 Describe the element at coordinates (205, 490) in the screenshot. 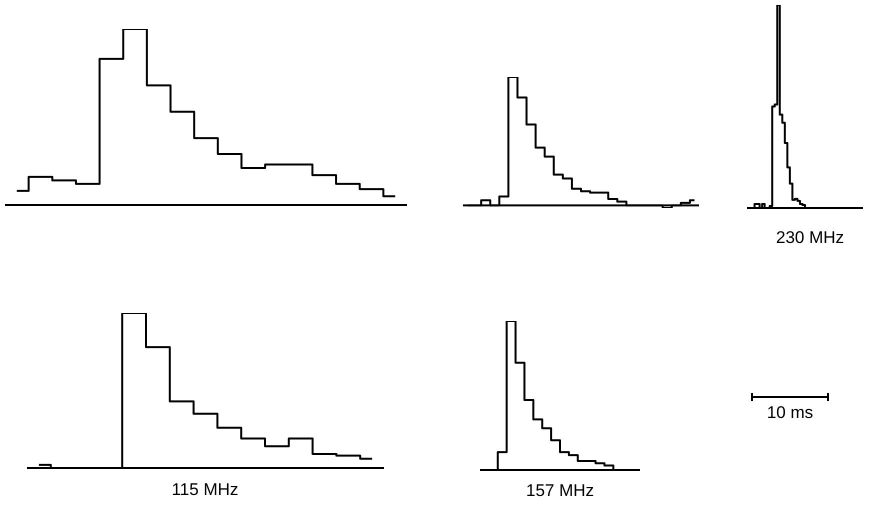

I see `x-axis-title: 115 MHz` at that location.